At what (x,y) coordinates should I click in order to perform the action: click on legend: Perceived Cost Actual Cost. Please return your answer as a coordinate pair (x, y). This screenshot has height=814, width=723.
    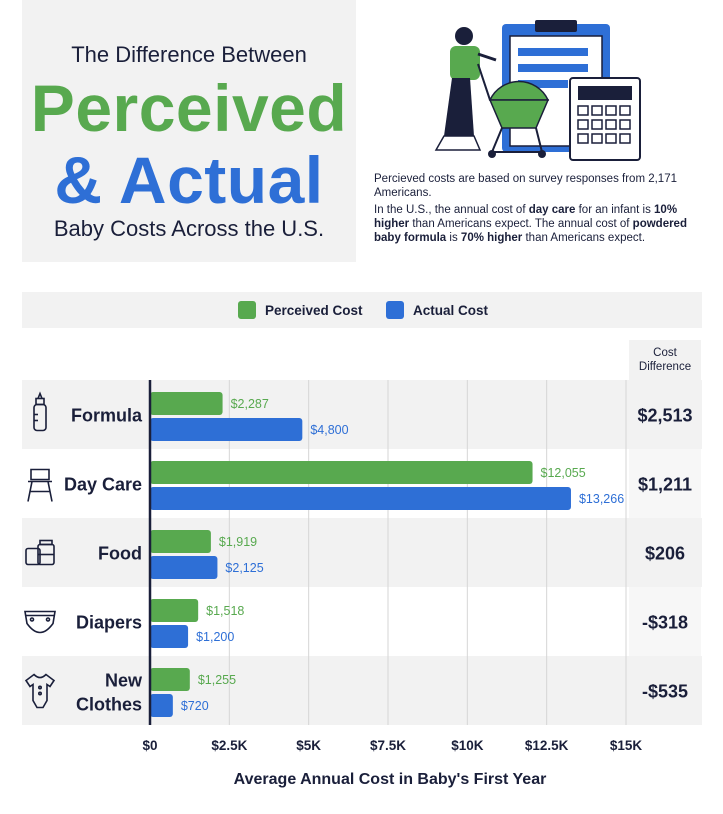
    Looking at the image, I should click on (362, 310).